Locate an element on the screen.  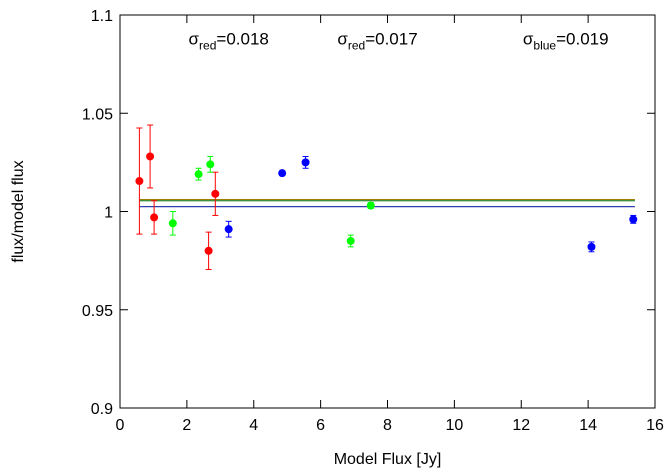
sigma-value: =0.017 is located at coordinates (391, 38).